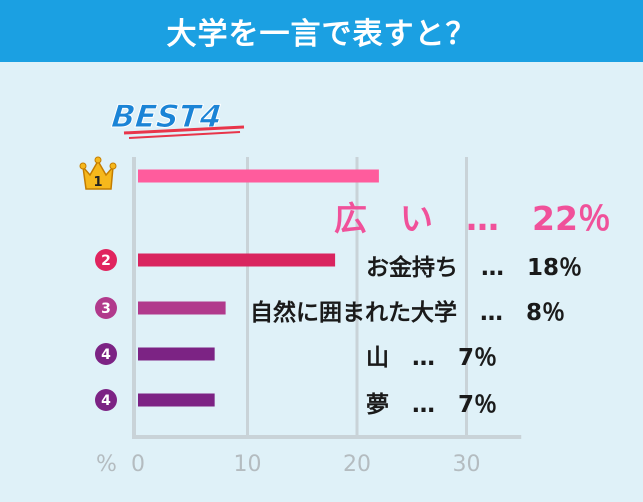 This screenshot has width=643, height=502. Describe the element at coordinates (288, 464) in the screenshot. I see `x-tick-labels: % 0 10 20 30` at that location.